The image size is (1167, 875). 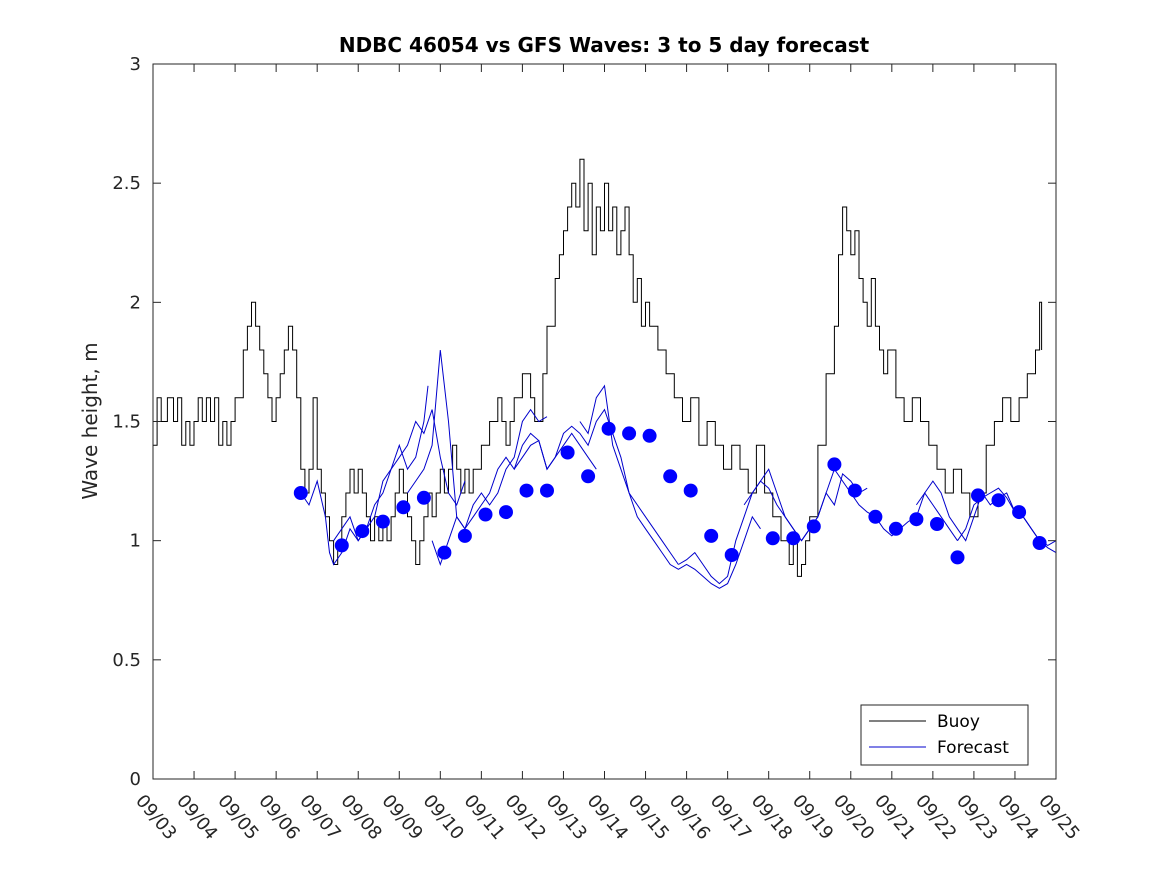 What do you see at coordinates (90, 420) in the screenshot?
I see `y-axis-label: Wave height, m` at bounding box center [90, 420].